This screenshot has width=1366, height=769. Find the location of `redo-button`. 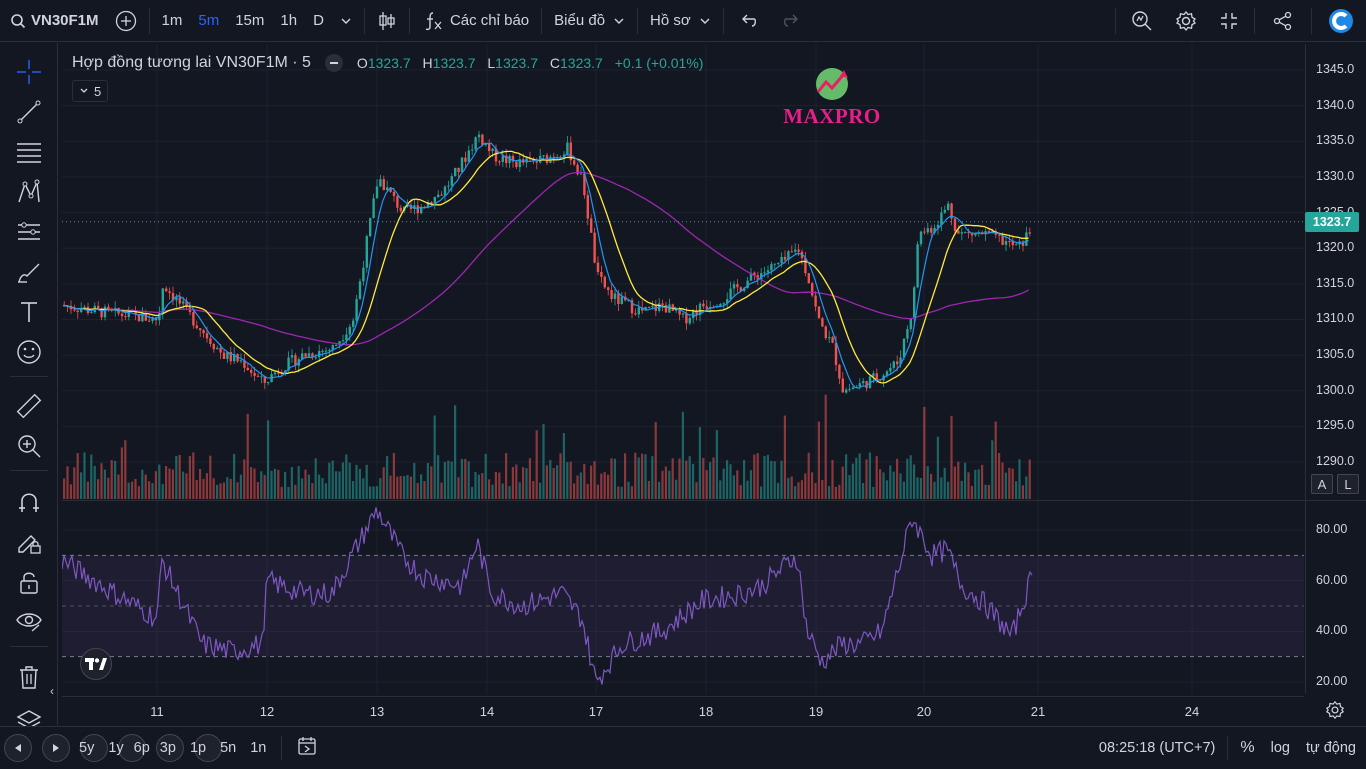

redo-button is located at coordinates (791, 21).